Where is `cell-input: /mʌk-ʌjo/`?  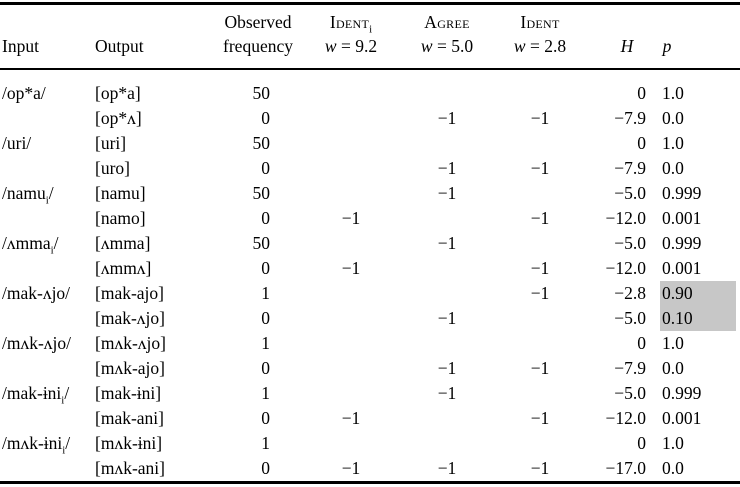 cell-input: /mʌk-ʌjo/ is located at coordinates (37, 342).